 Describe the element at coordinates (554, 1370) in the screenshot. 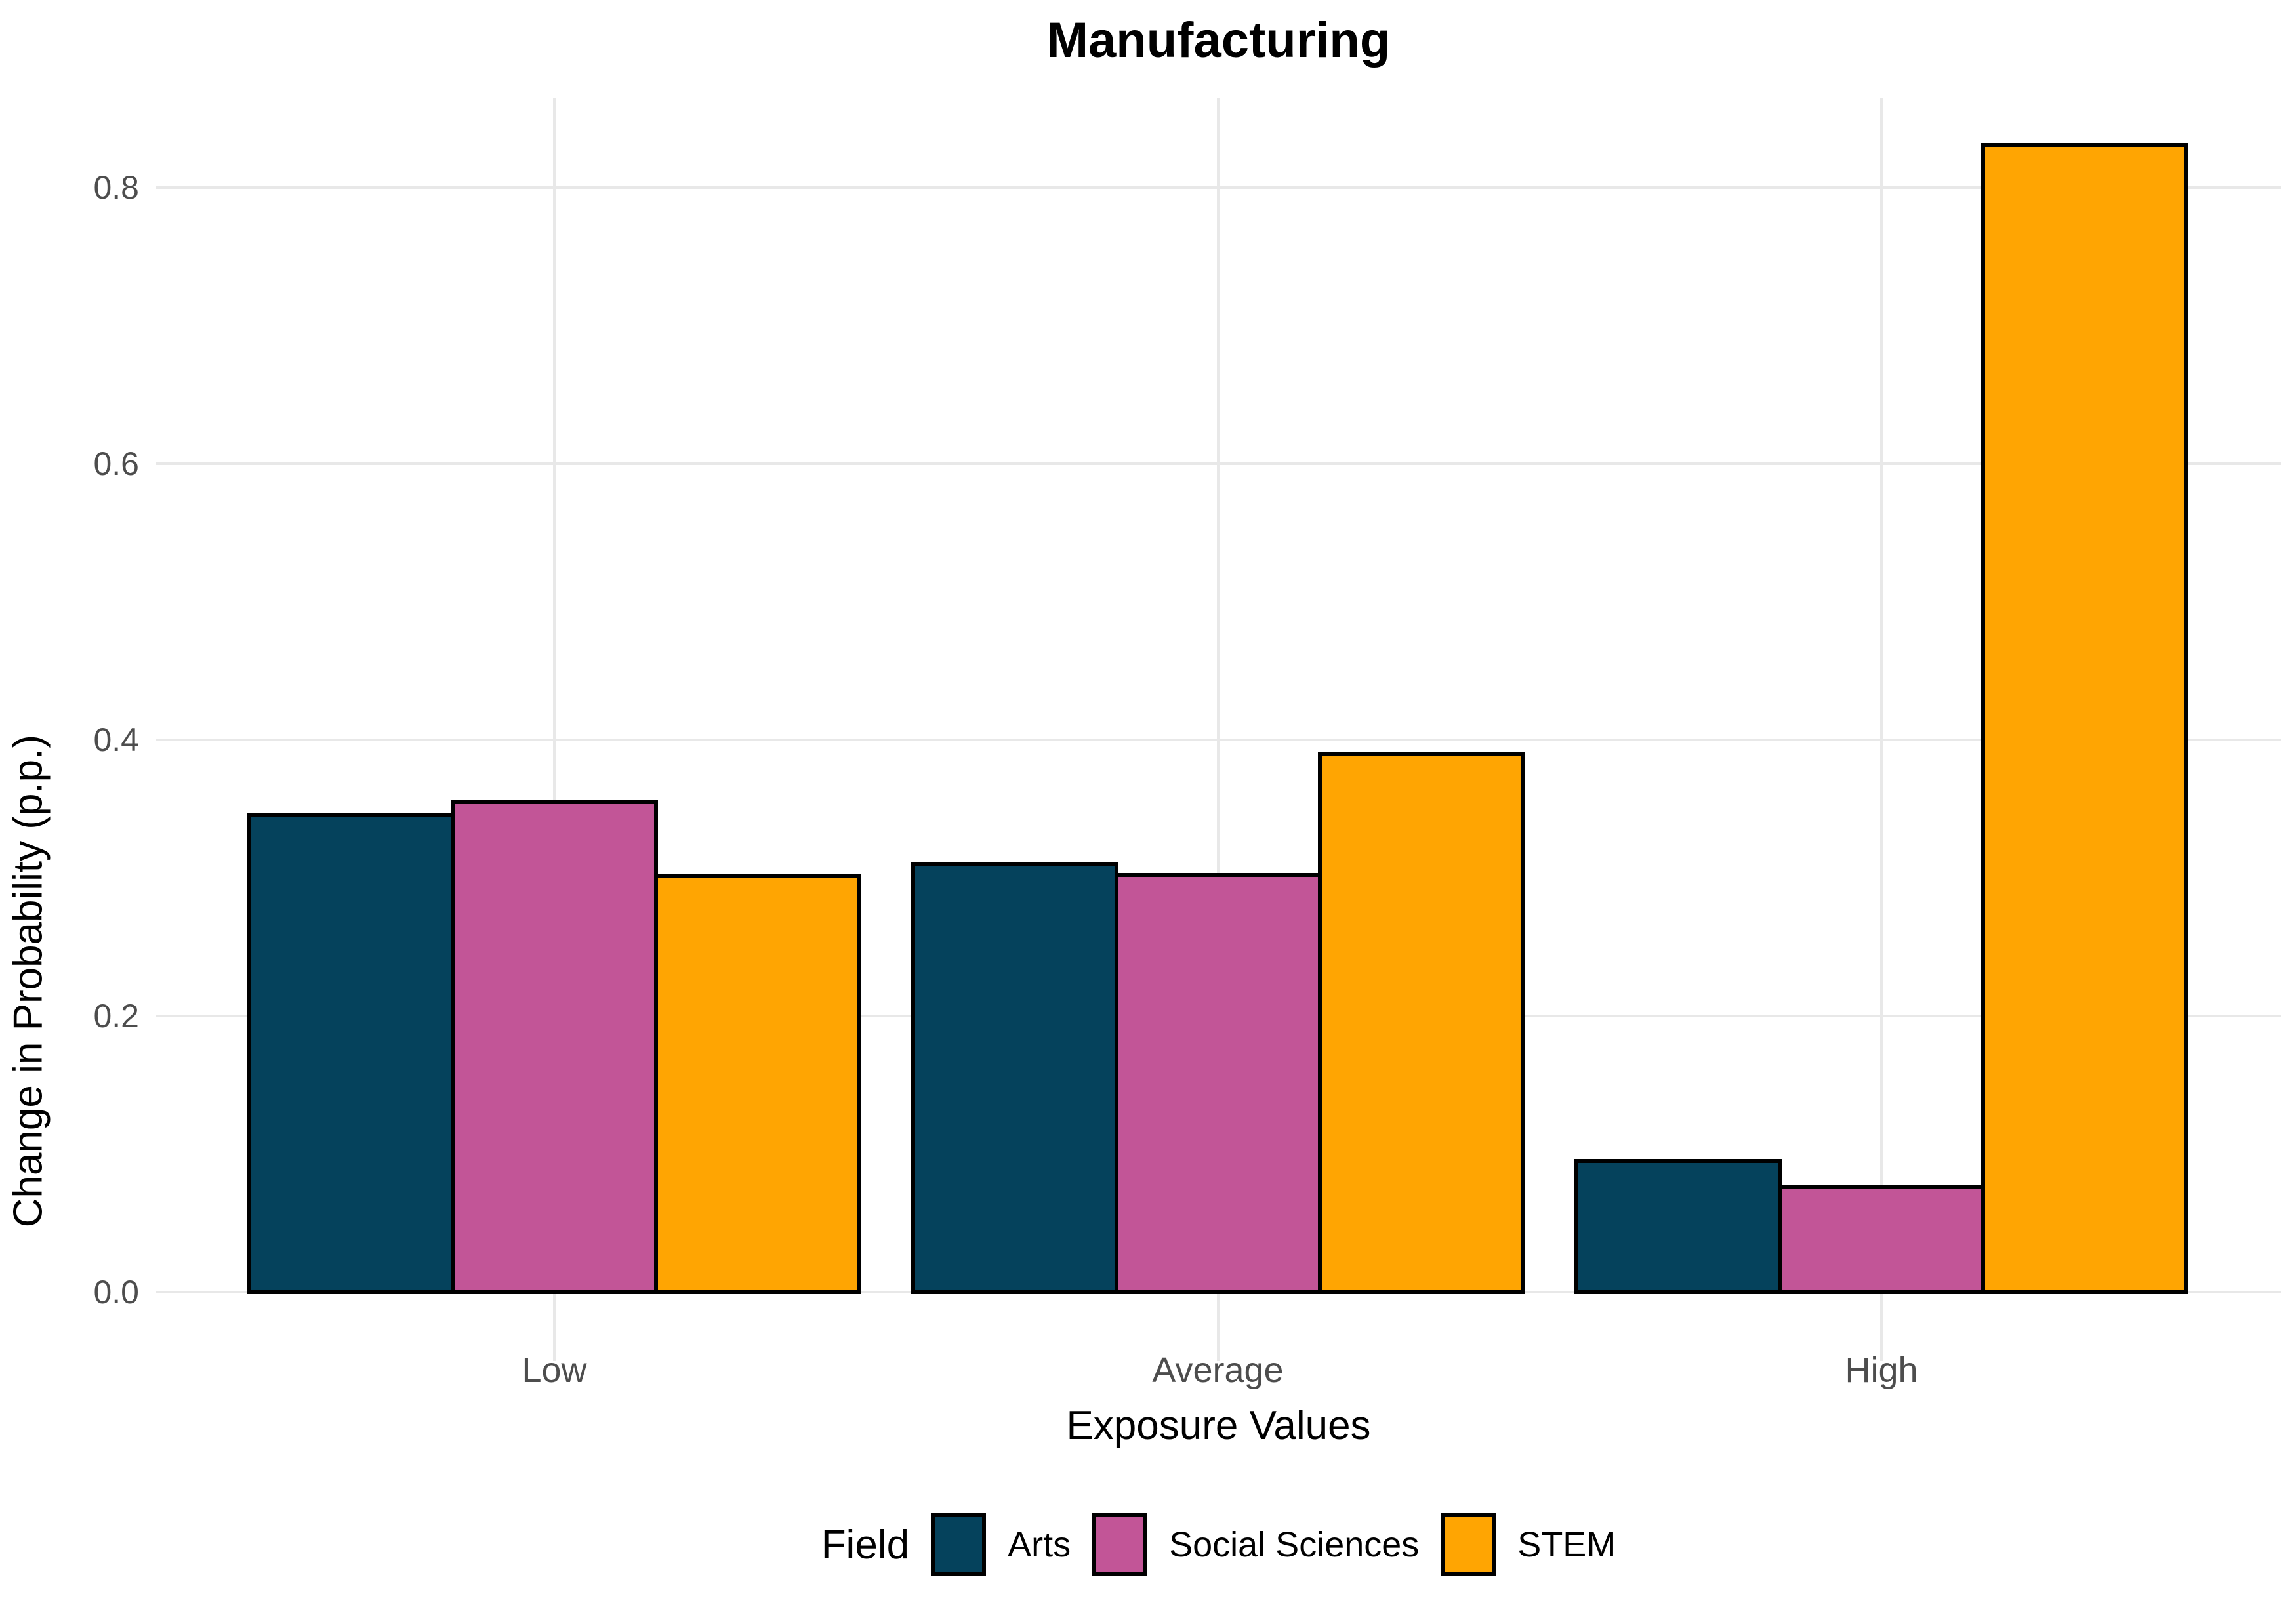

I see `x-tick-label-low: Low` at that location.